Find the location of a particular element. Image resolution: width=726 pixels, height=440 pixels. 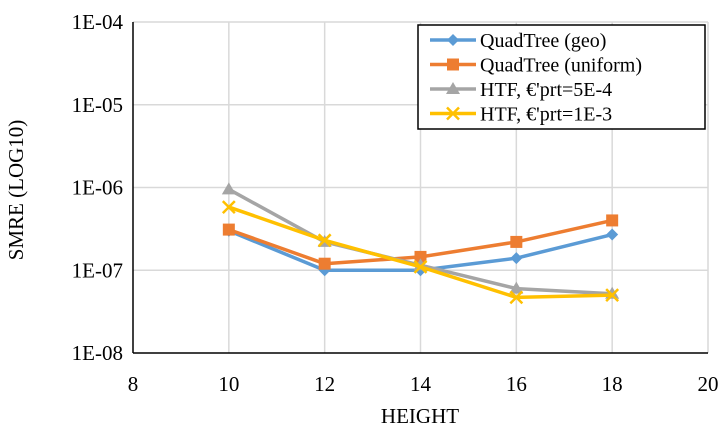

legend-box is located at coordinates (561, 77).